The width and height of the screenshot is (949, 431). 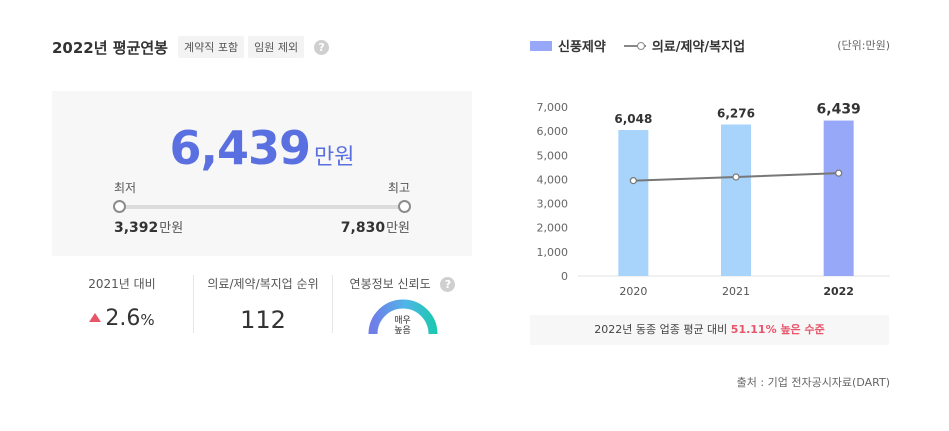 I want to click on growth-percent-sign: %, so click(x=147, y=320).